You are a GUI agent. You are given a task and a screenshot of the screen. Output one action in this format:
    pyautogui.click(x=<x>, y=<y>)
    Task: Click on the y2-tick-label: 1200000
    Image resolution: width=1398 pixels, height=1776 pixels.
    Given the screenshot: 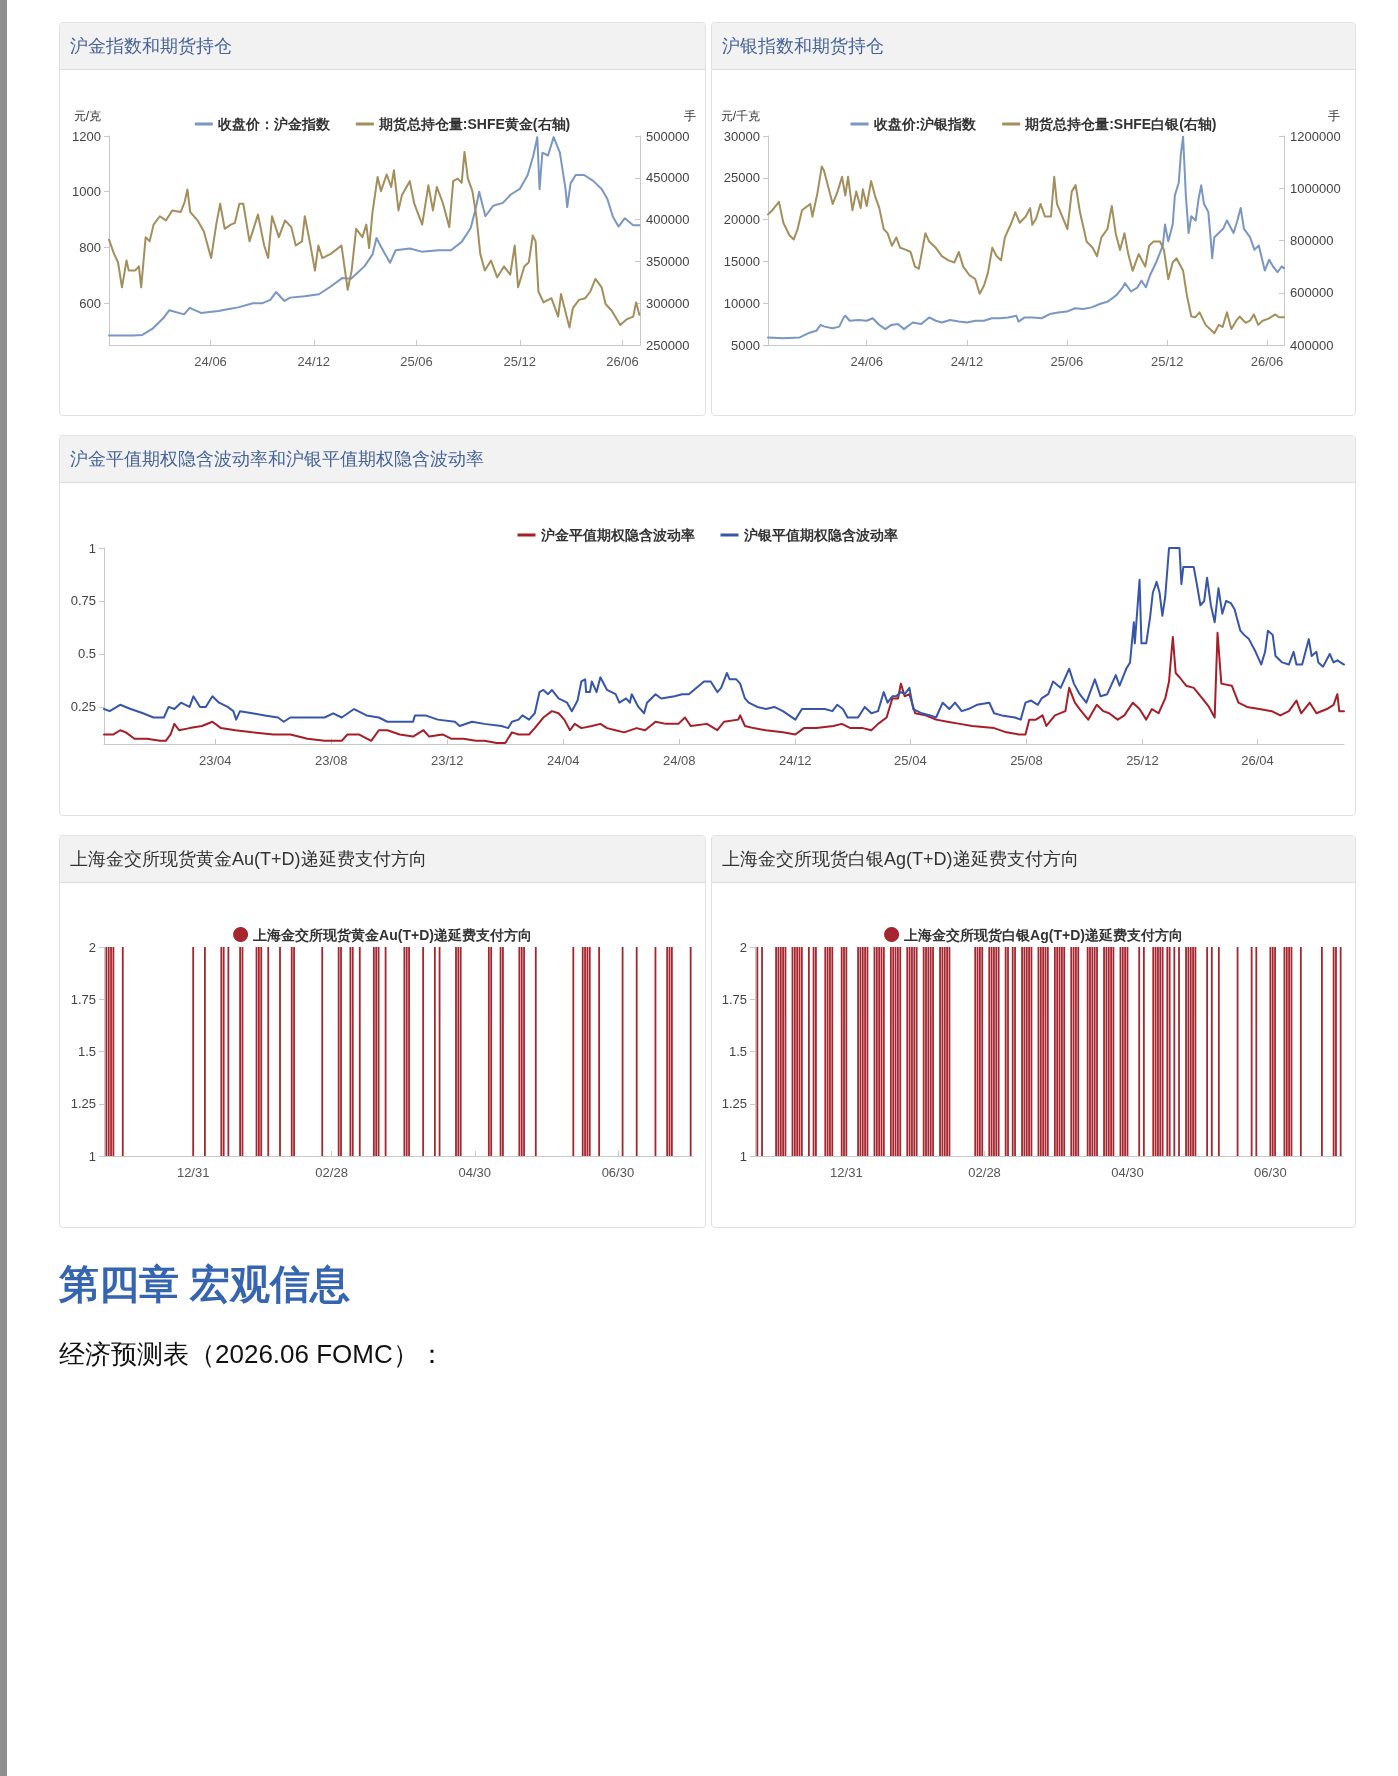 What is the action you would take?
    pyautogui.click(x=1315, y=136)
    